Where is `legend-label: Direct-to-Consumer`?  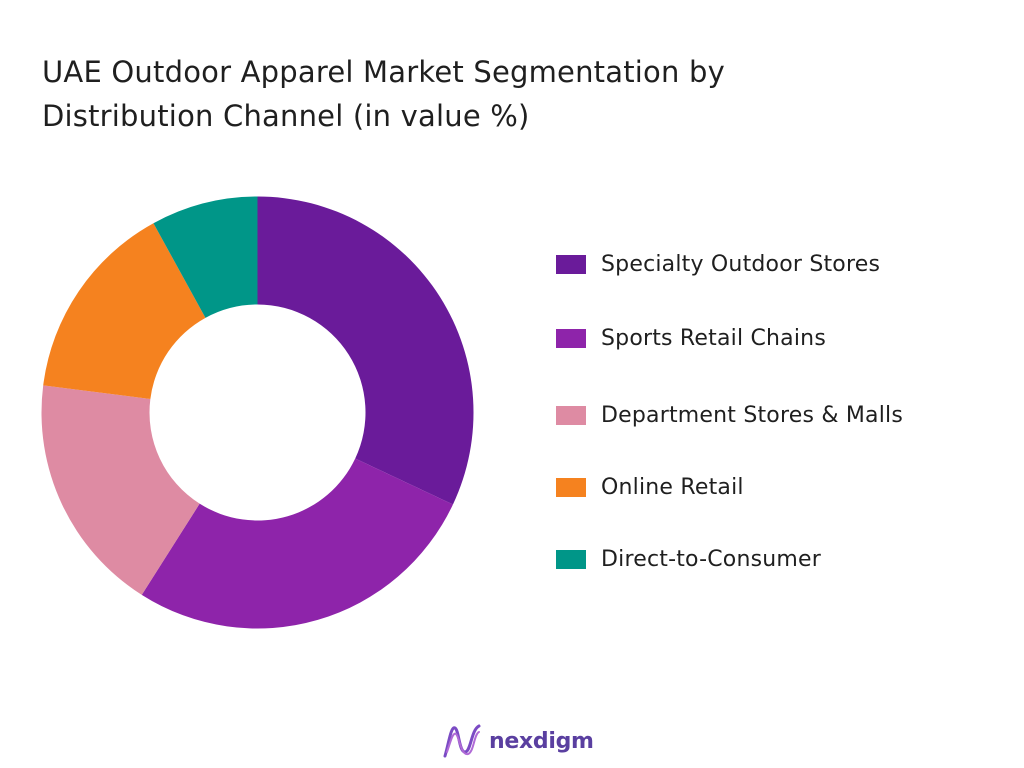
legend-label: Direct-to-Consumer is located at coordinates (711, 559).